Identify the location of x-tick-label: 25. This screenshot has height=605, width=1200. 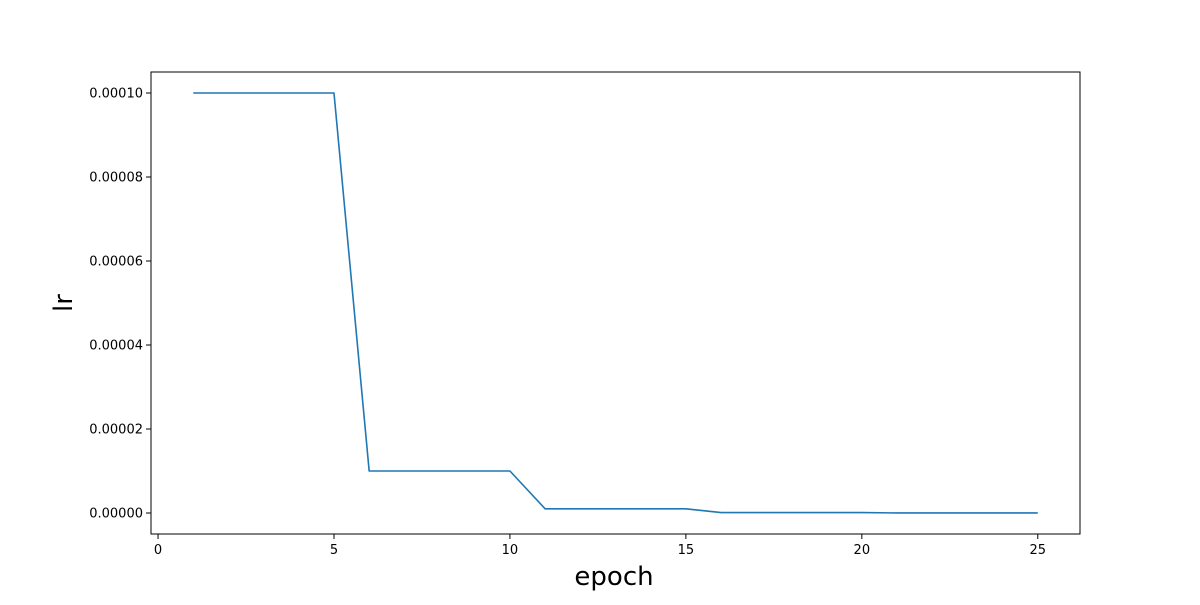
(1037, 550).